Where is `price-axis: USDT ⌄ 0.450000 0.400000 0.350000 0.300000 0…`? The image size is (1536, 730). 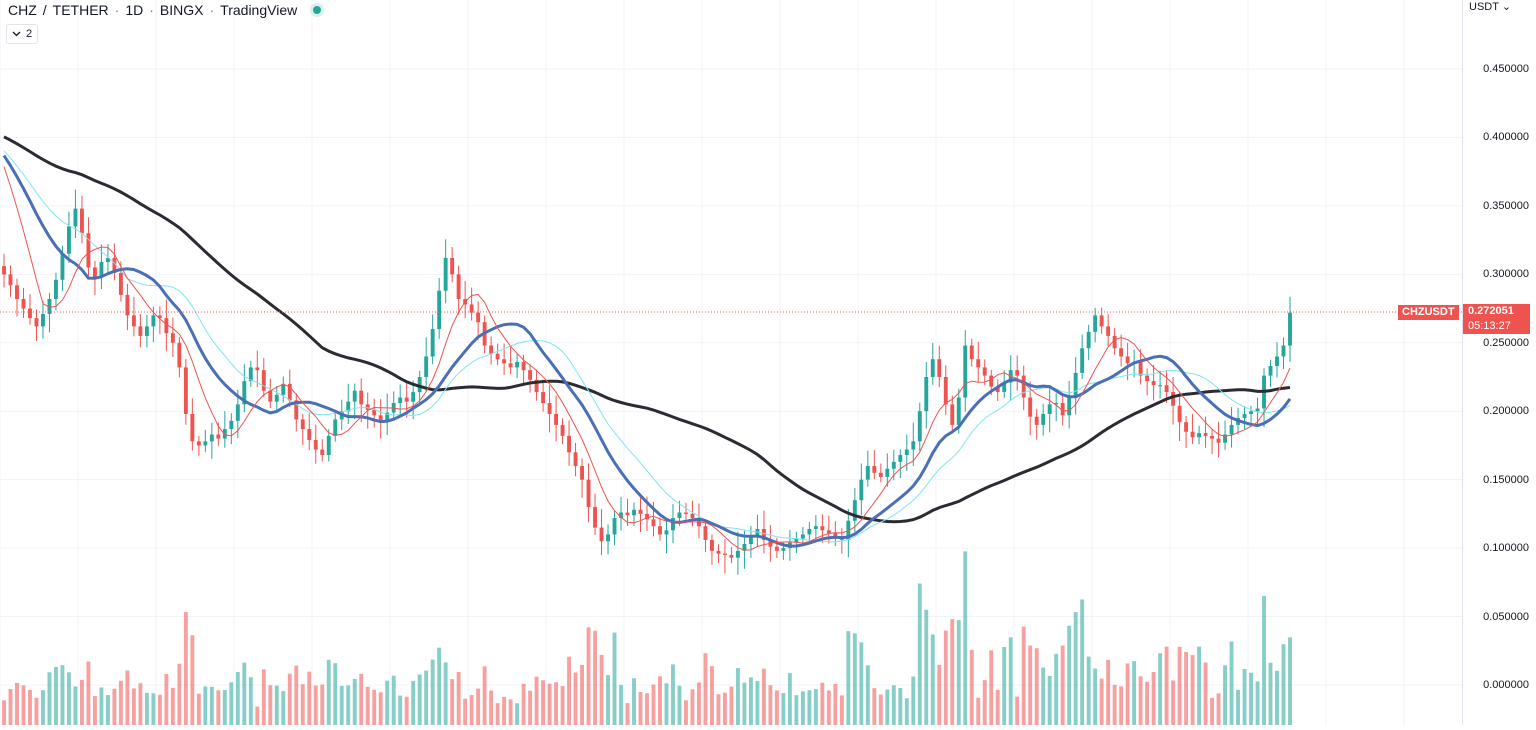
price-axis: USDT ⌄ 0.450000 0.400000 0.350000 0.300000 0… is located at coordinates (1499, 362).